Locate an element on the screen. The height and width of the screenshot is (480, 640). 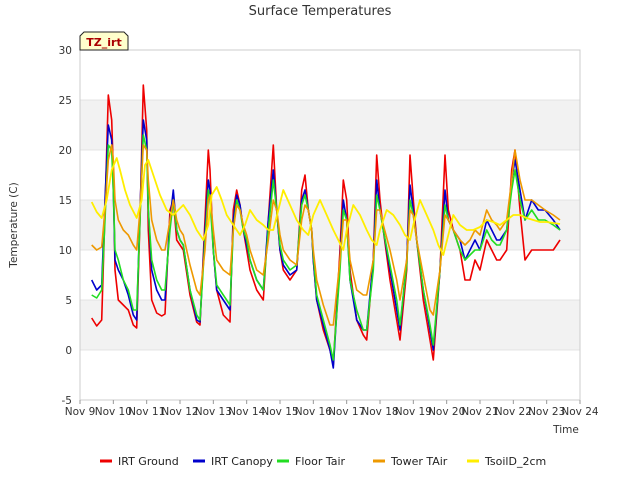
x-tick-label: Nov 20 is located at coordinates (446, 412).